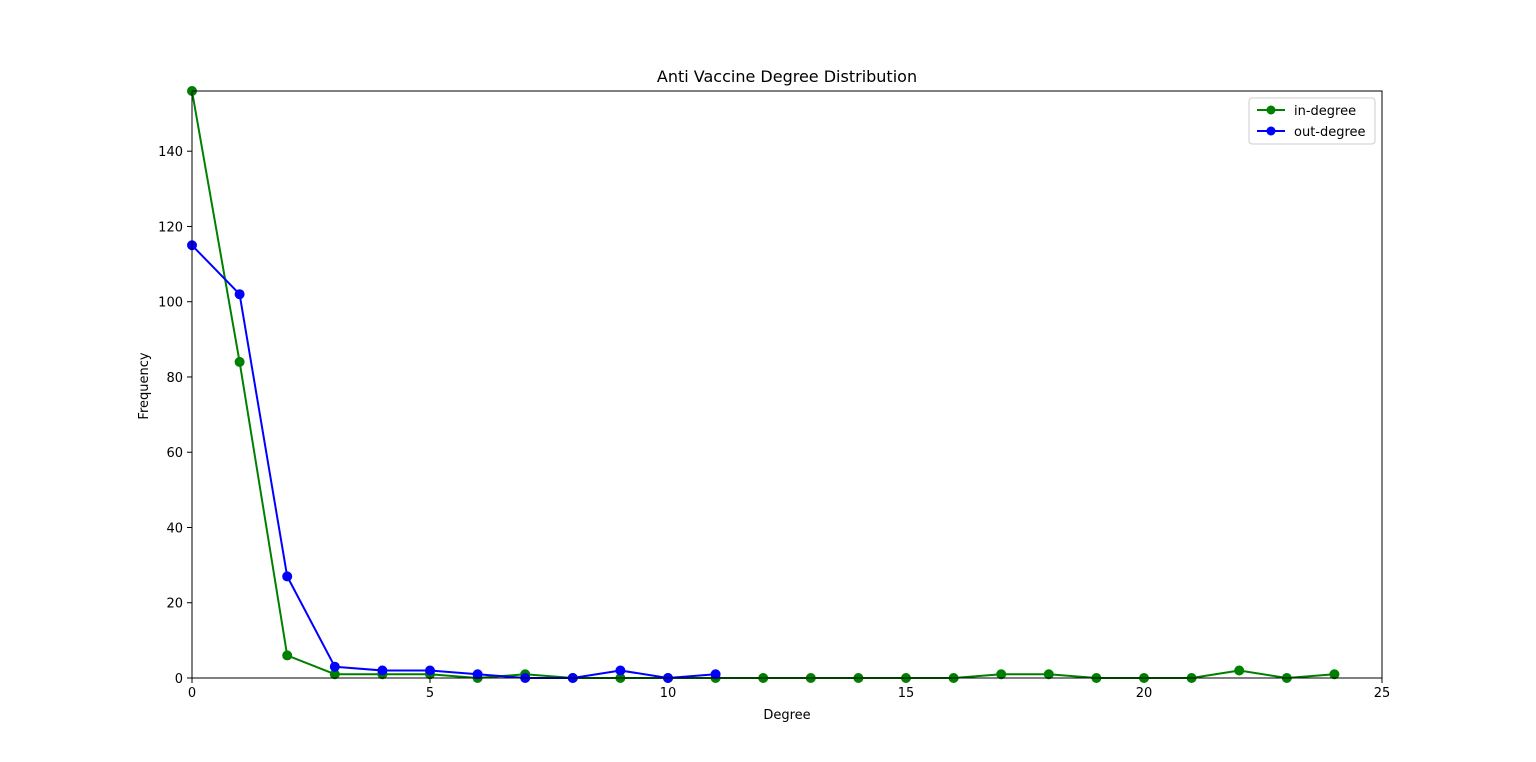 Image resolution: width=1536 pixels, height=762 pixels. I want to click on x-tick-label: 20, so click(1144, 693).